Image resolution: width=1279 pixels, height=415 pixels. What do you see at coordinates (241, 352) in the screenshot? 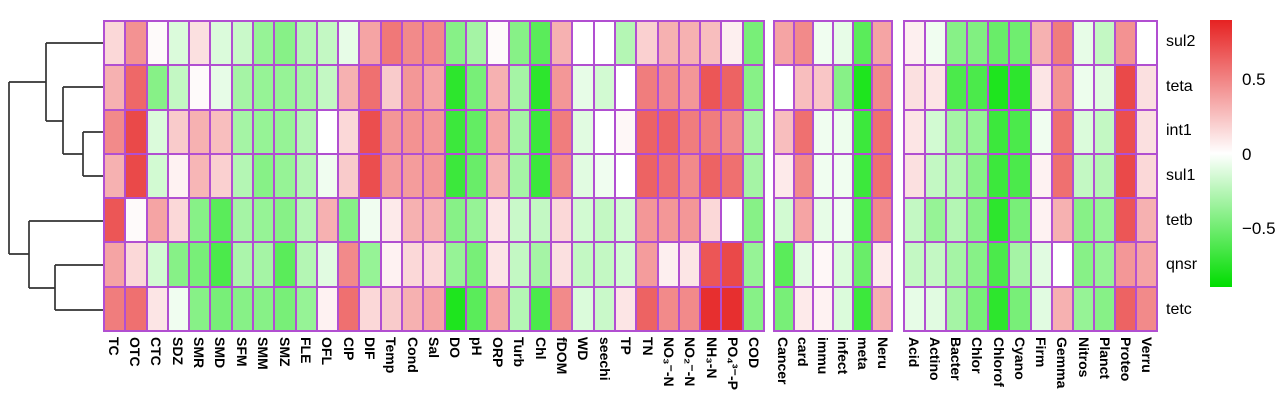
I see `column-label: SFM` at bounding box center [241, 352].